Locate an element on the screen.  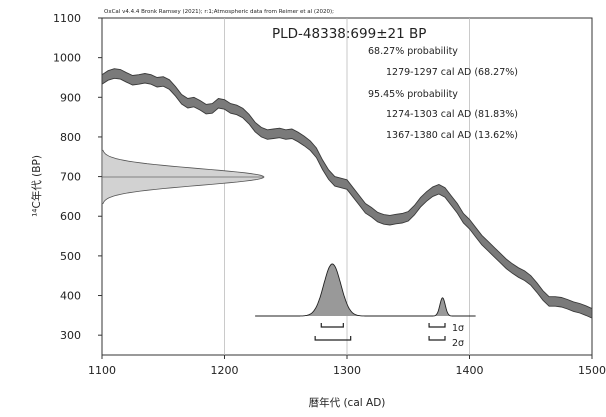
x-tick-label-1400: 1400 is located at coordinates (470, 370).